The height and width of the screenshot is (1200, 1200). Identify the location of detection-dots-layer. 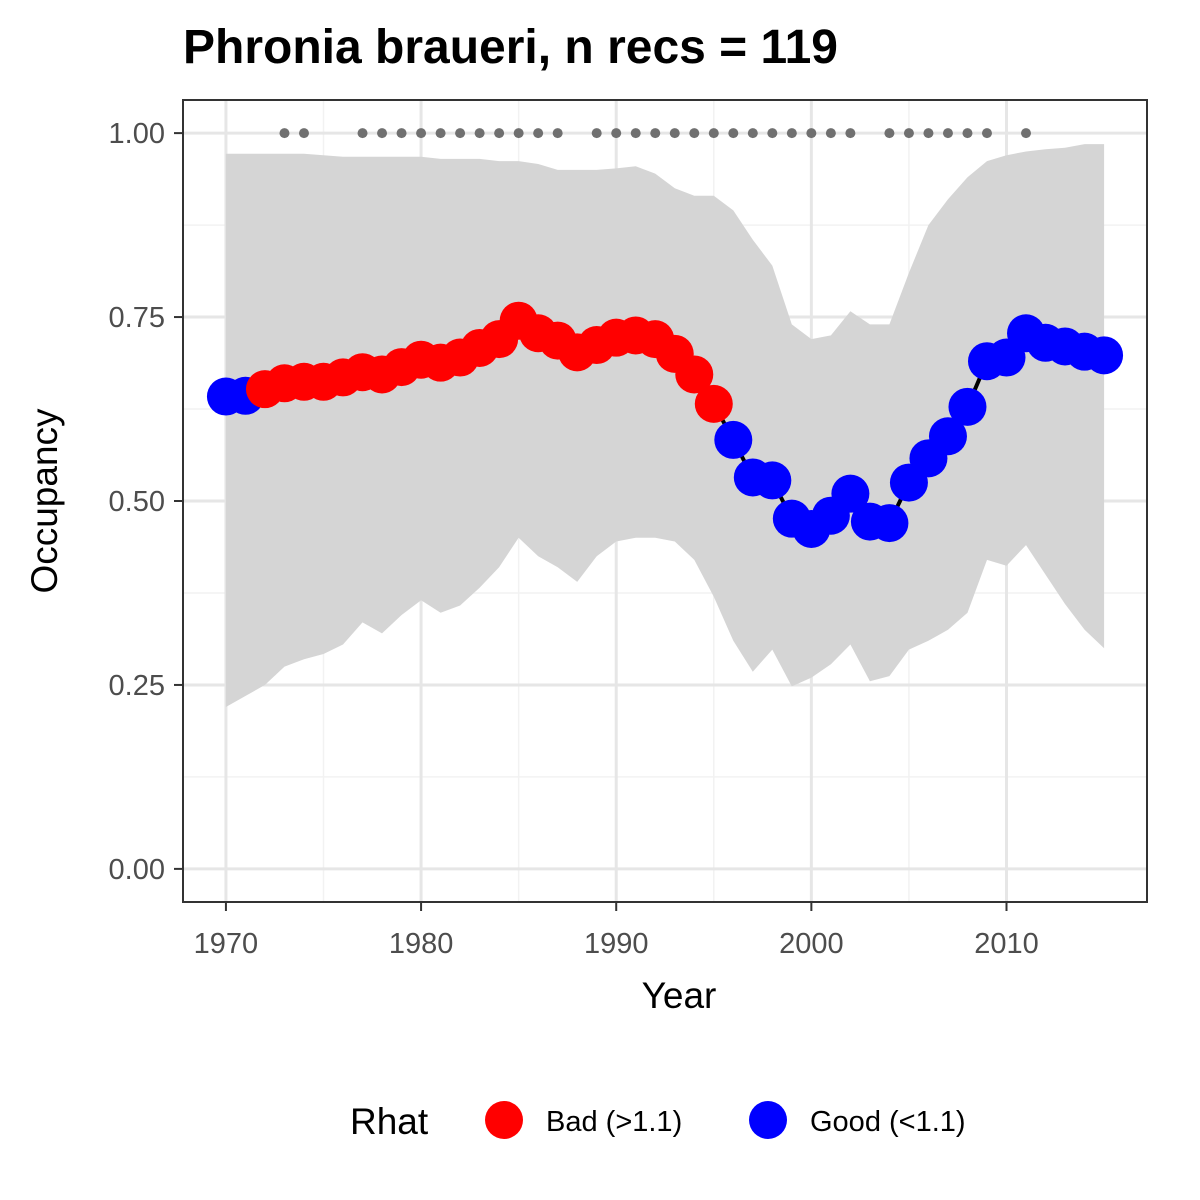
(655, 133).